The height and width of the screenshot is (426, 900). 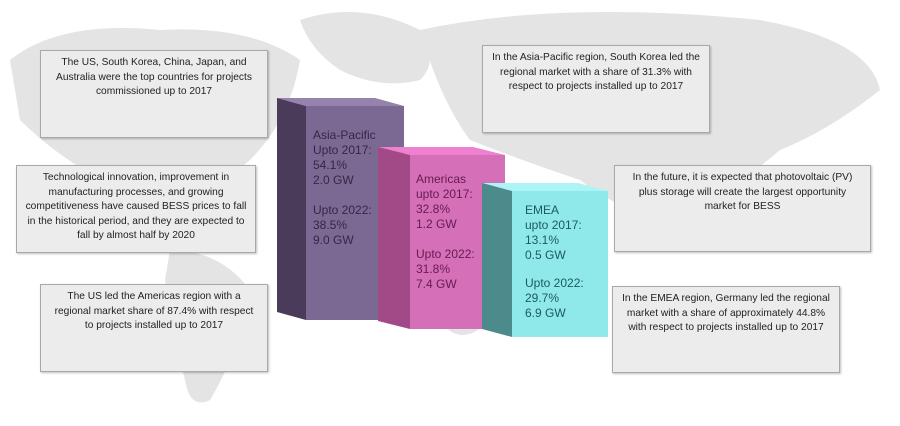 I want to click on bar-front-face, so click(x=560, y=264).